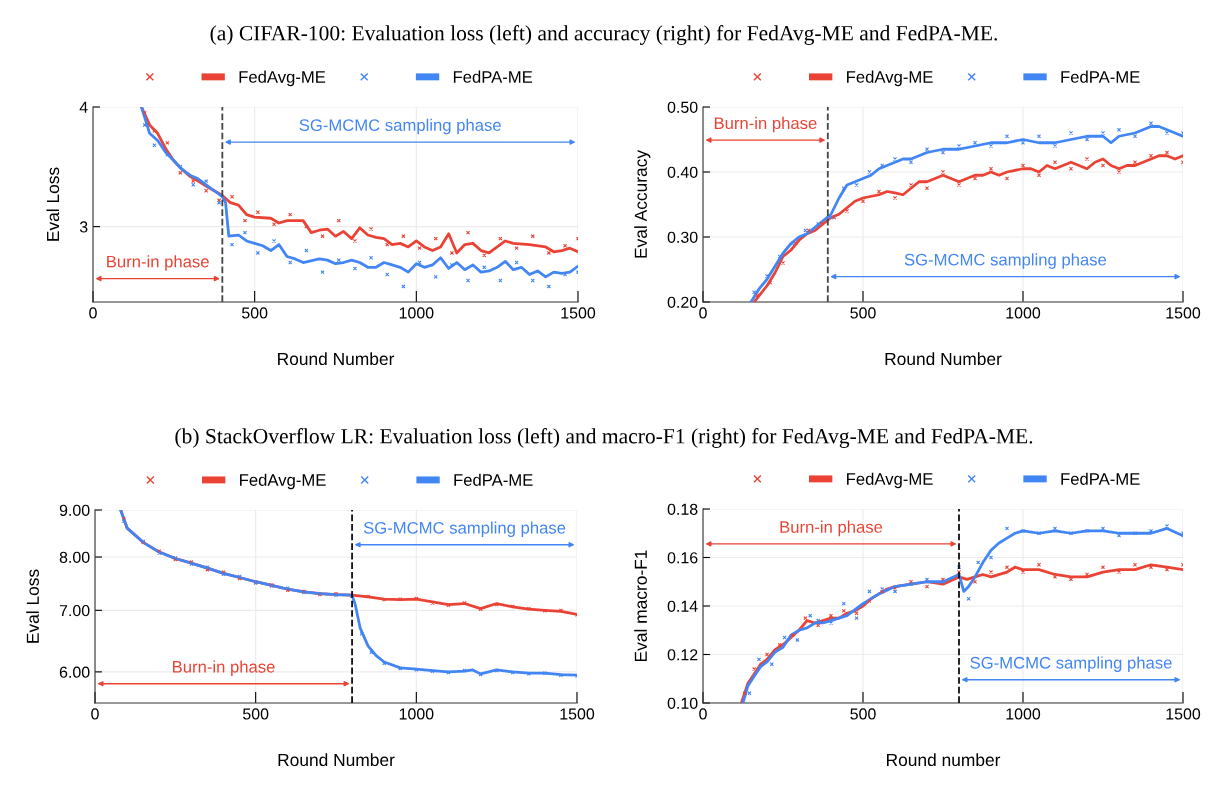 This screenshot has height=789, width=1208. What do you see at coordinates (682, 509) in the screenshot?
I see `y-tick-label: 0.18` at bounding box center [682, 509].